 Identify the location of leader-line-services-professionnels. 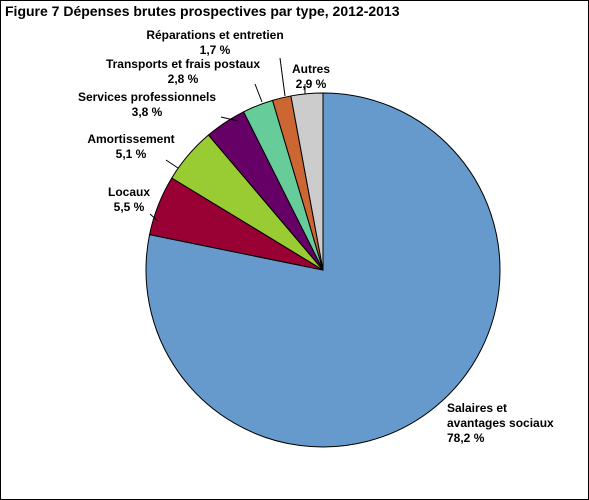
(229, 119).